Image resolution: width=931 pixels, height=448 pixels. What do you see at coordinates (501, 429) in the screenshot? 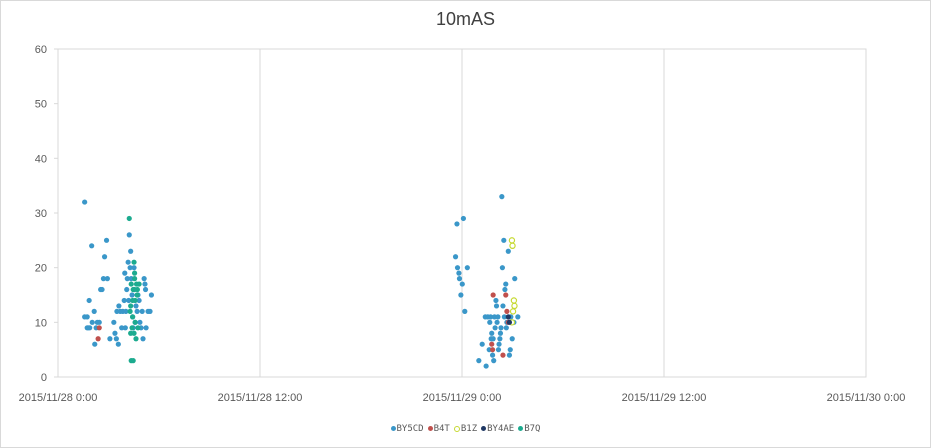
I see `legend-label: BY4AE` at bounding box center [501, 429].